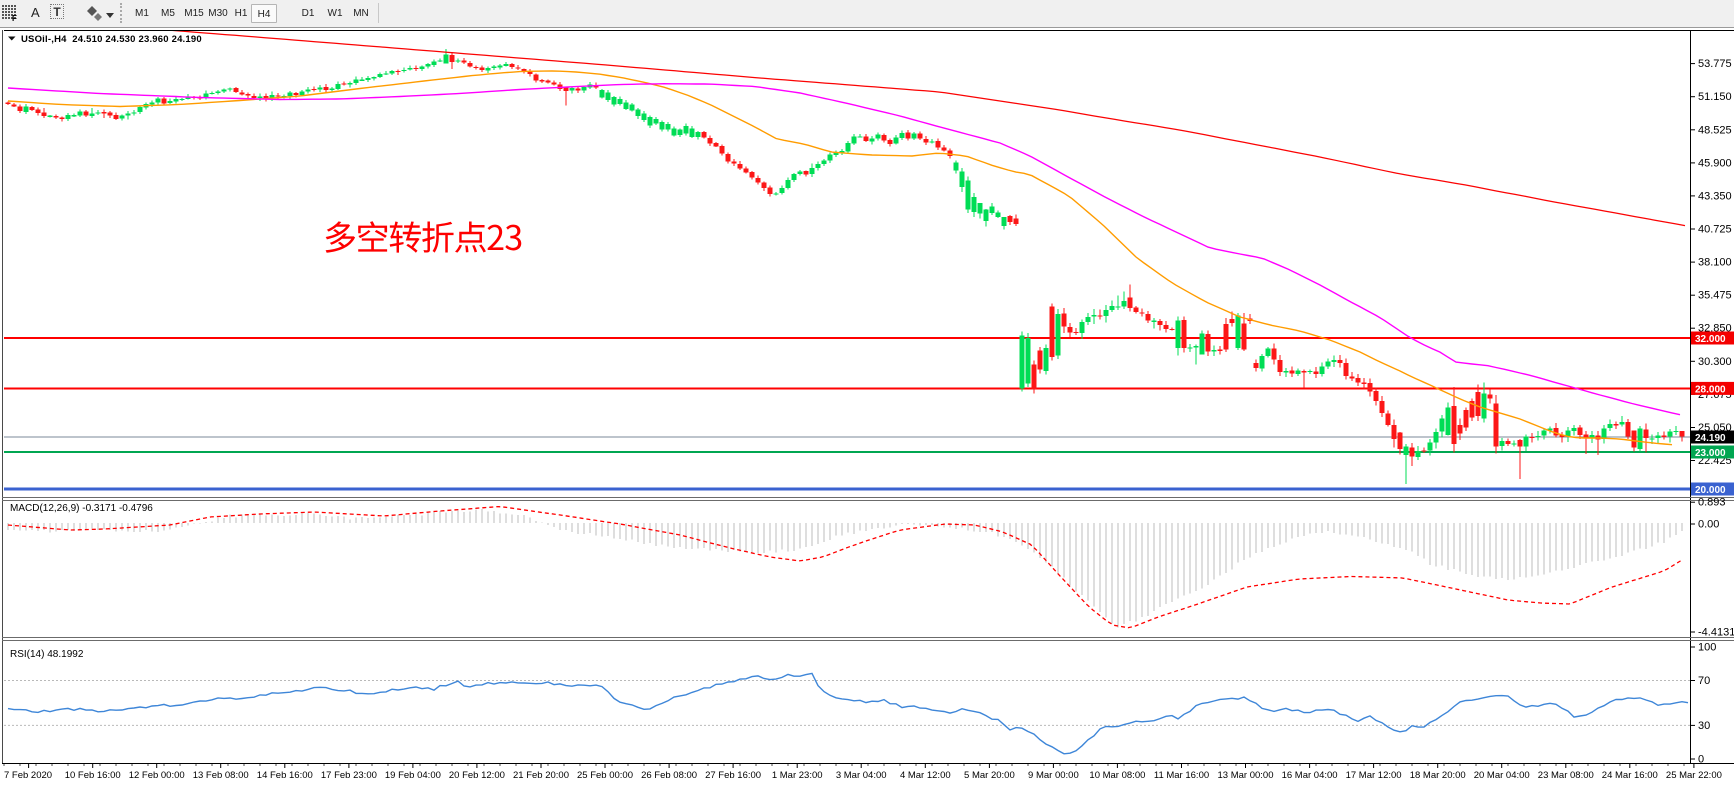 The height and width of the screenshot is (786, 1734). I want to click on svg-text: 21 Feb 20:00, so click(541, 775).